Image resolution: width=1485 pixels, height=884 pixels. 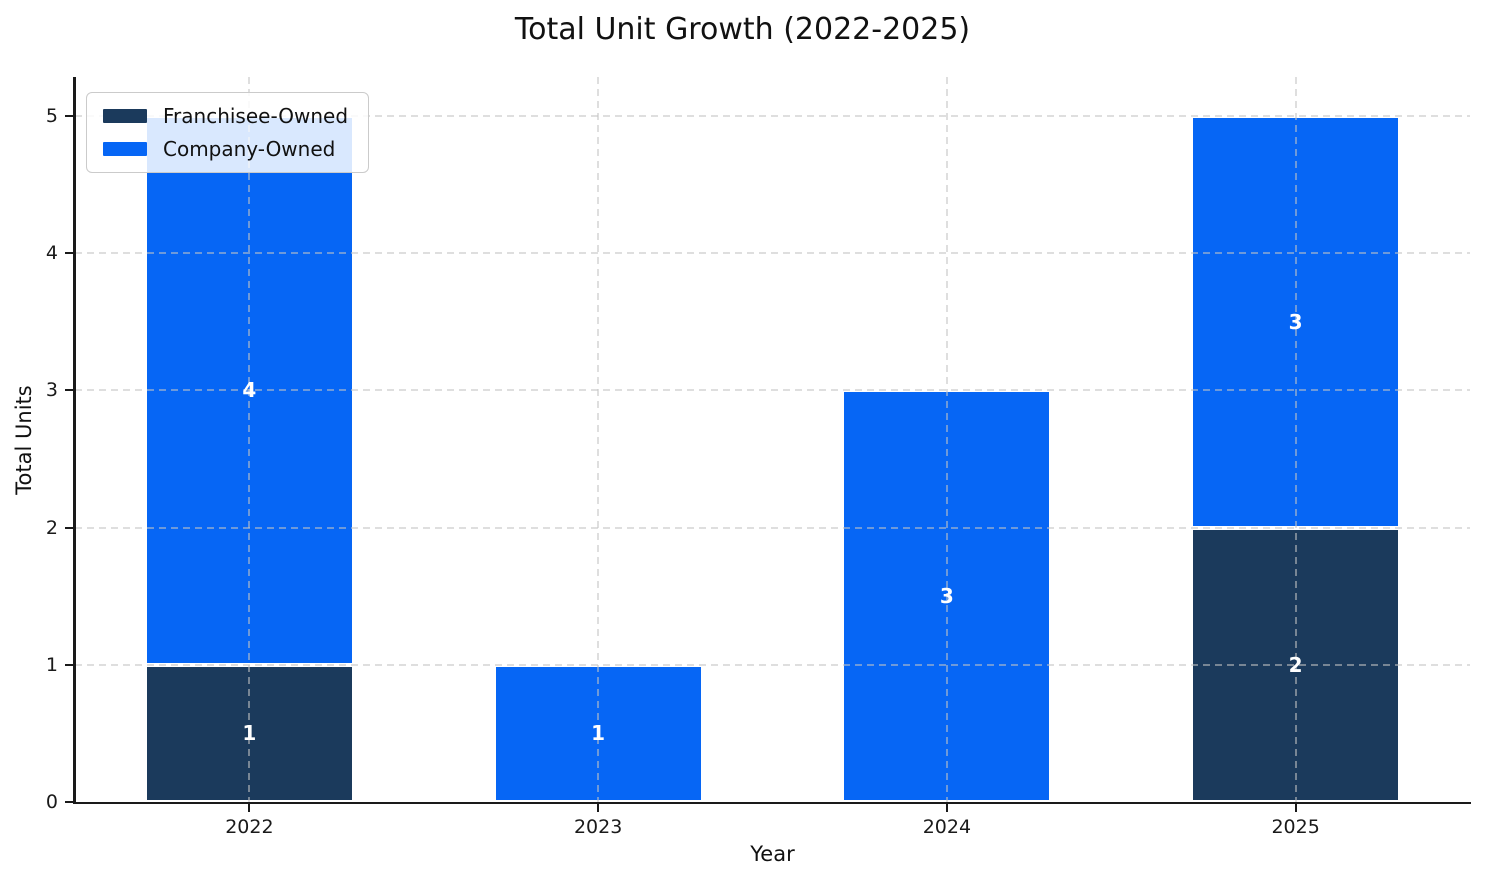 I want to click on legend: Franchisee-Owned Company-Owned, so click(x=228, y=132).